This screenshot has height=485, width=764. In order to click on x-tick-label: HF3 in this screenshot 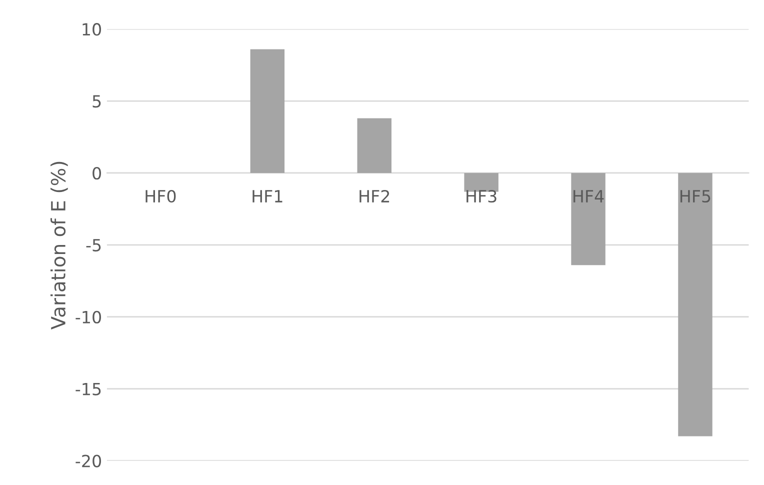, I will do `click(481, 196)`.